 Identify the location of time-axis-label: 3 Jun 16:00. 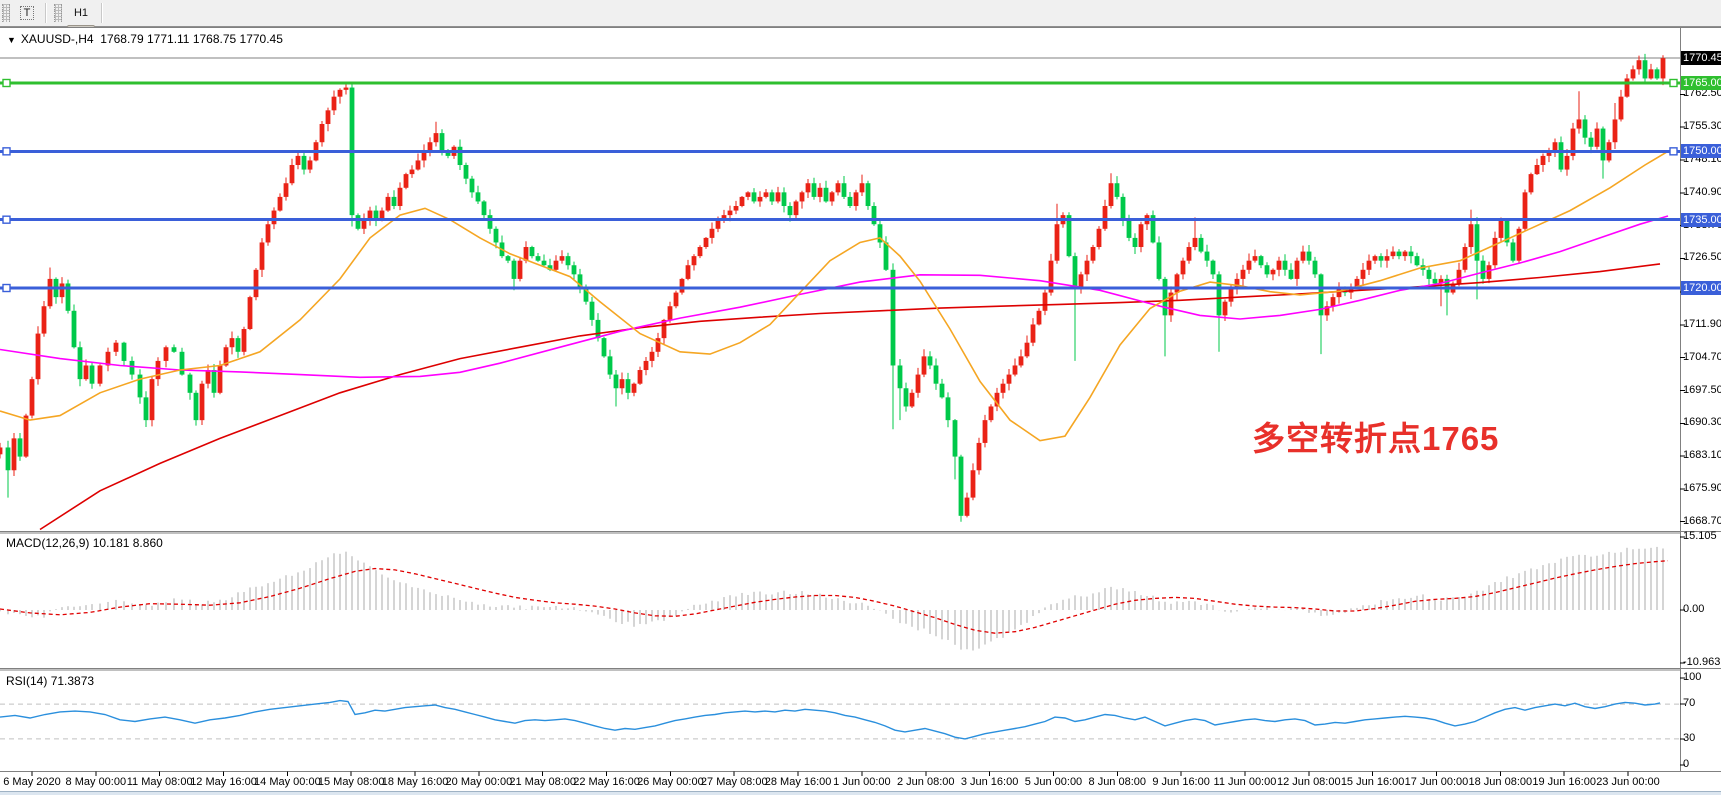
(989, 782).